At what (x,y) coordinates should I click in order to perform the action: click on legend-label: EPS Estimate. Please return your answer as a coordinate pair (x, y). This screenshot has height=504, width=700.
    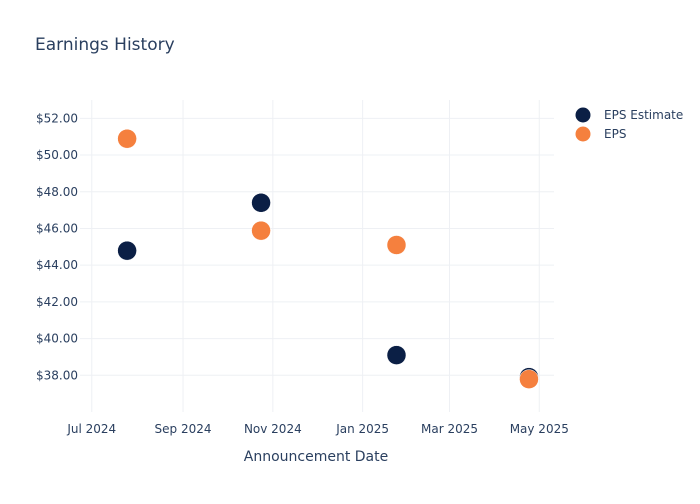
    Looking at the image, I should click on (643, 115).